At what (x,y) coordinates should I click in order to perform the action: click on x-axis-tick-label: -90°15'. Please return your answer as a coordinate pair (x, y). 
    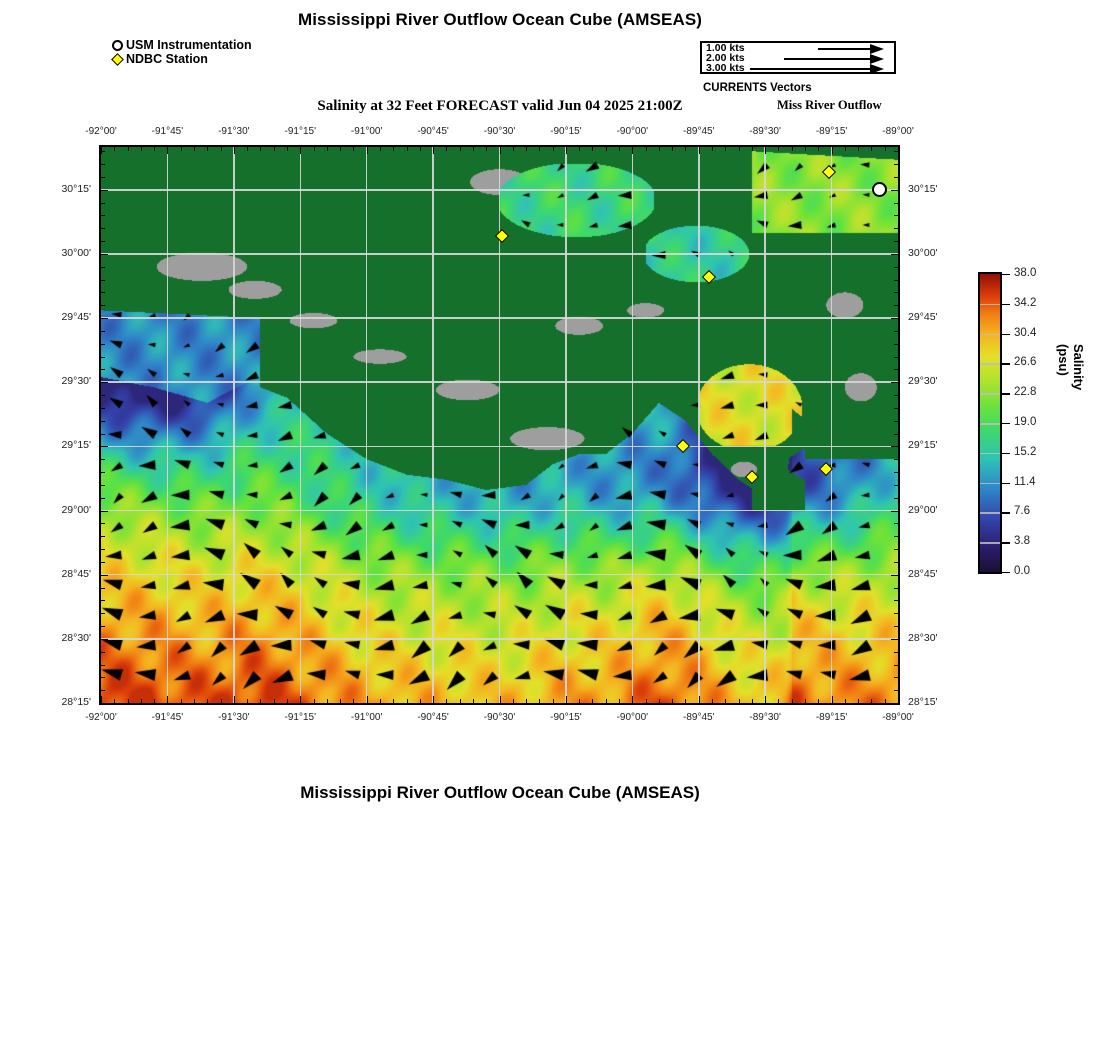
    Looking at the image, I should click on (566, 131).